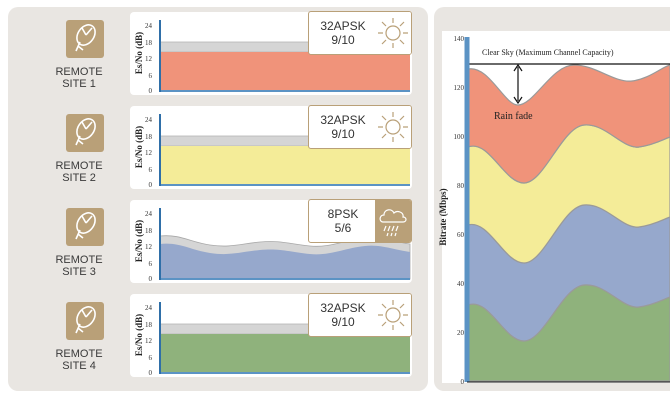  I want to click on esno-chart-site-3: Es/No (dB) 24 18 12 6 0 8PSK 5/6, so click(271, 241).